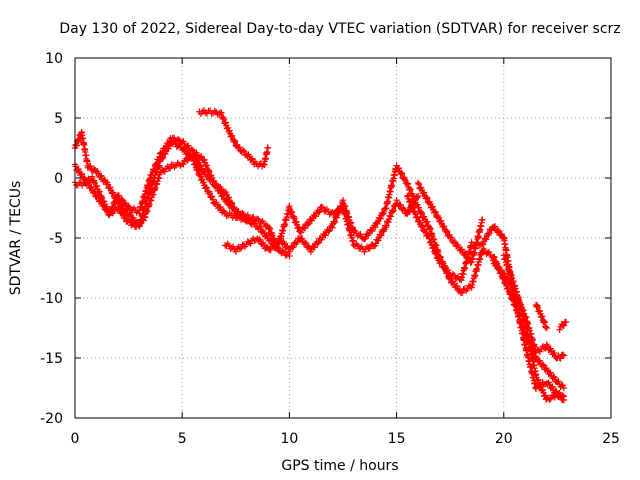  What do you see at coordinates (339, 466) in the screenshot?
I see `x-axis-label: GPS time / hours` at bounding box center [339, 466].